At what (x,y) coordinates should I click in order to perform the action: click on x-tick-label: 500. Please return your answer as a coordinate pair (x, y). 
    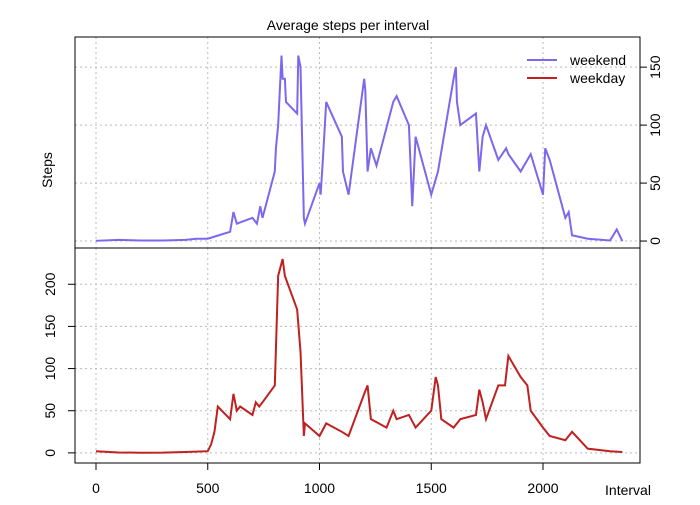
    Looking at the image, I should click on (208, 488).